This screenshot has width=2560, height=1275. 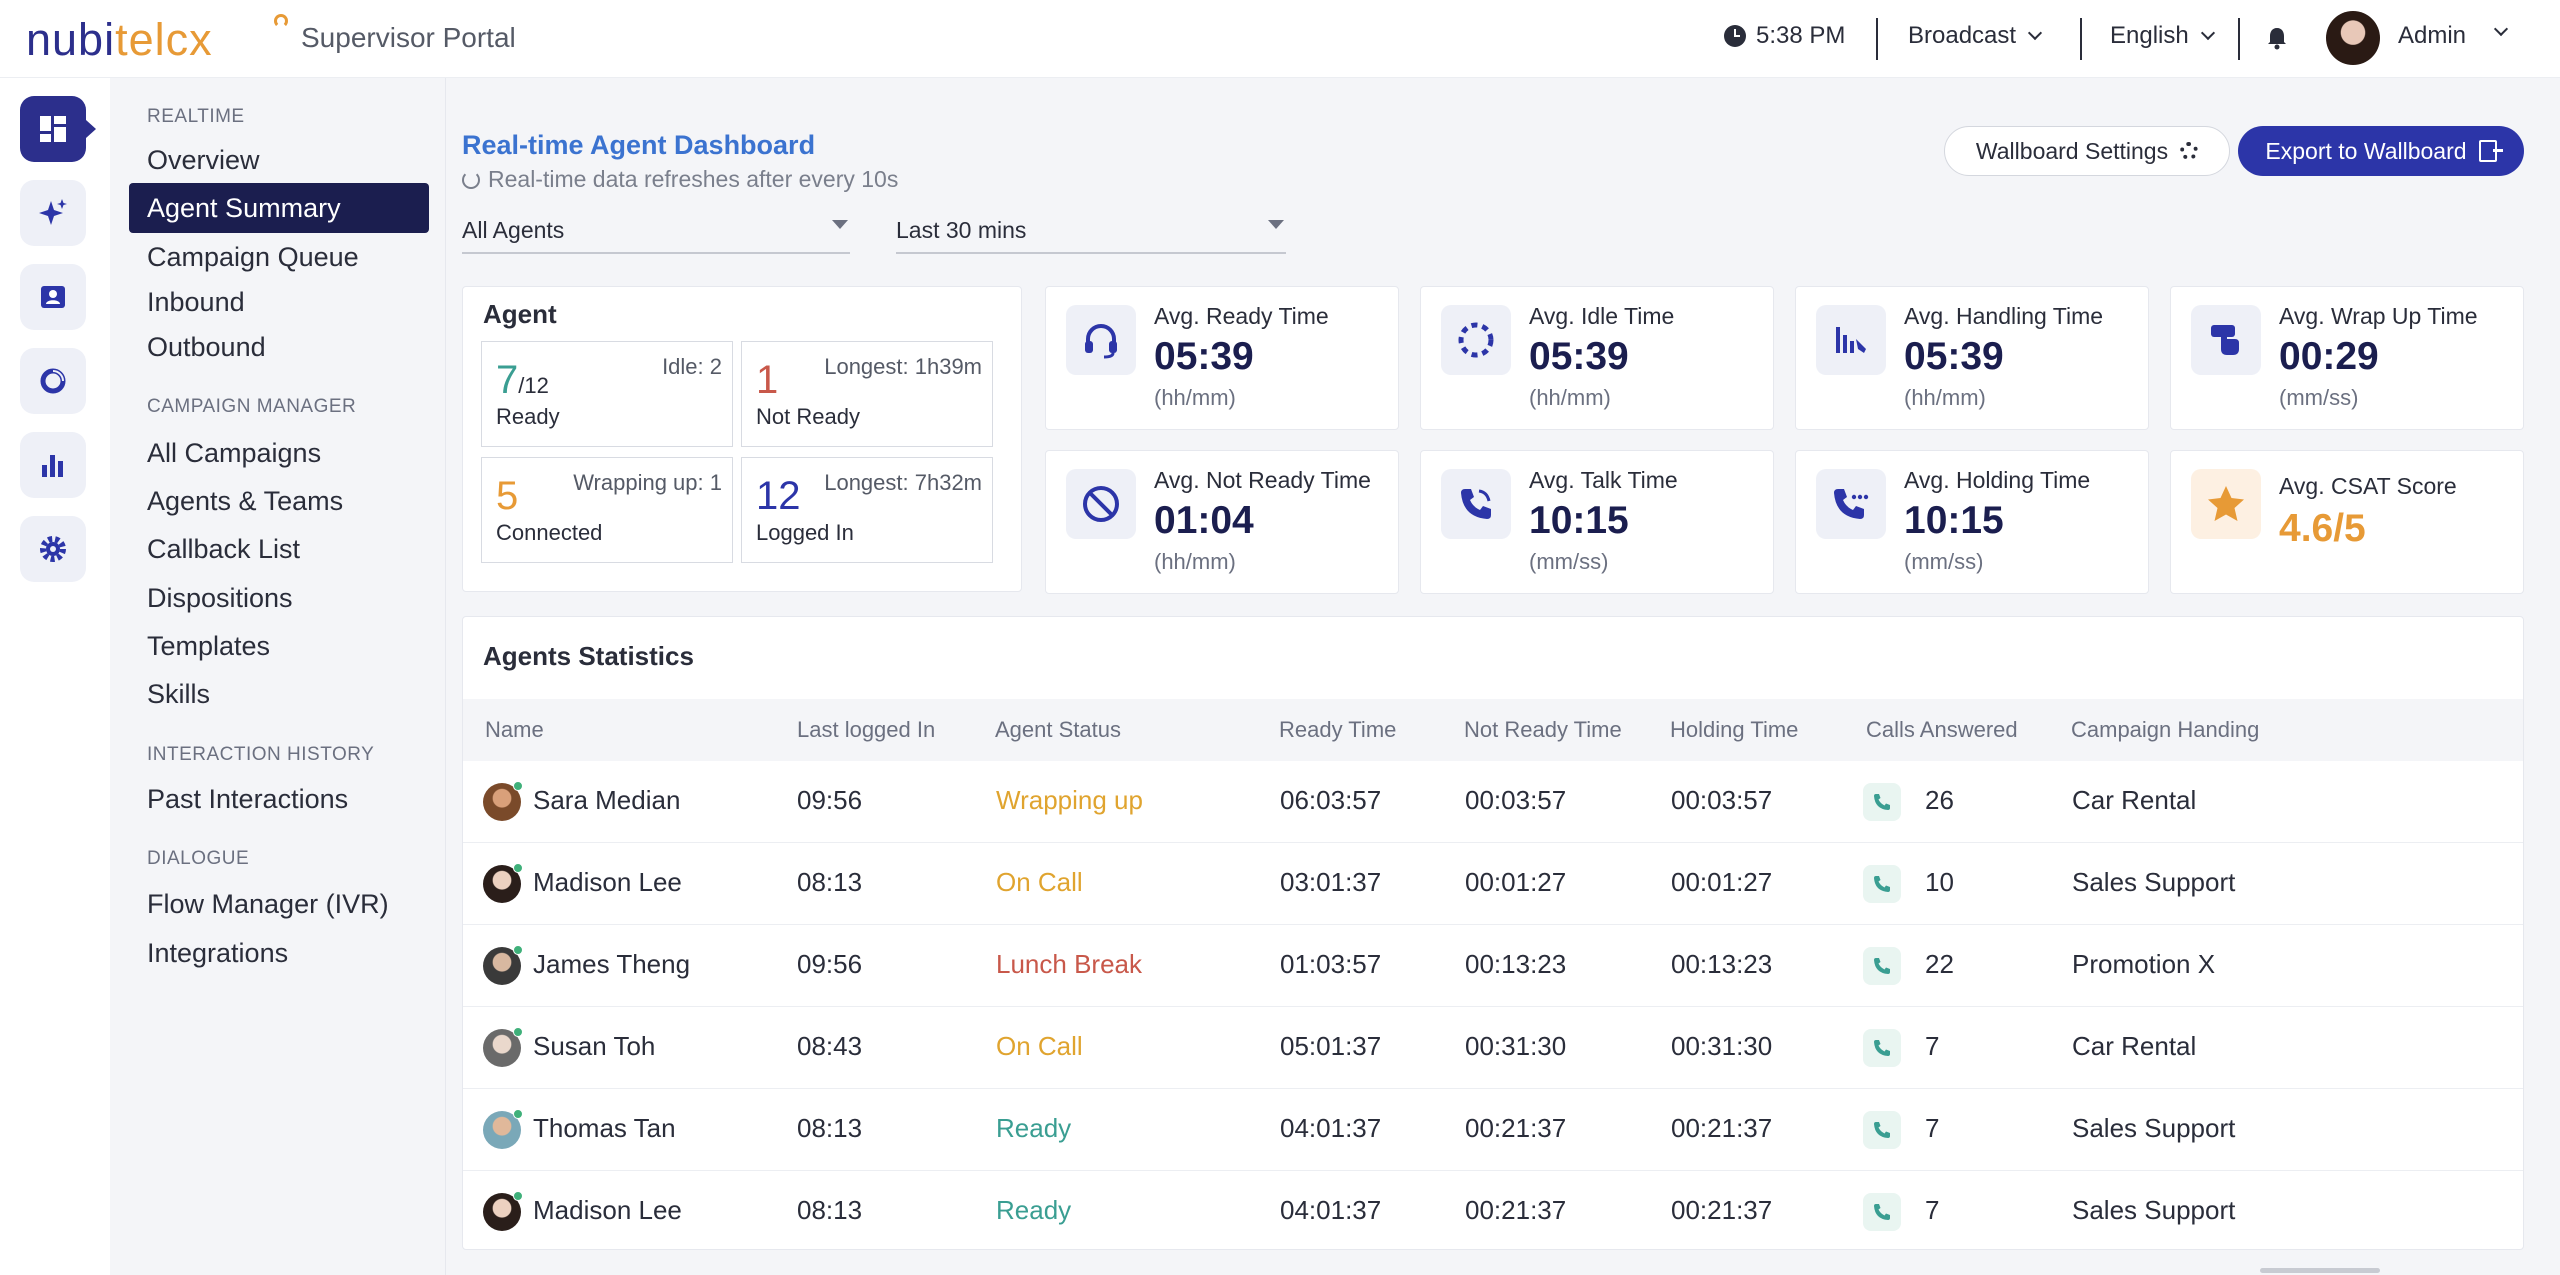 I want to click on logged-in-count: 12, so click(x=778, y=496).